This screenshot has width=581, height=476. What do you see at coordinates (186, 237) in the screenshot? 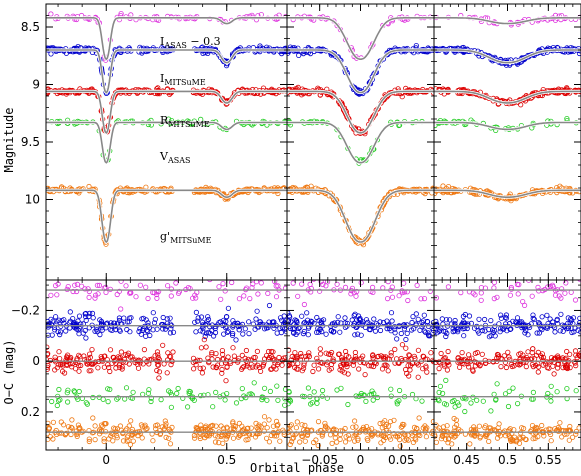
I see `series-label: g'MITSuME` at bounding box center [186, 237].